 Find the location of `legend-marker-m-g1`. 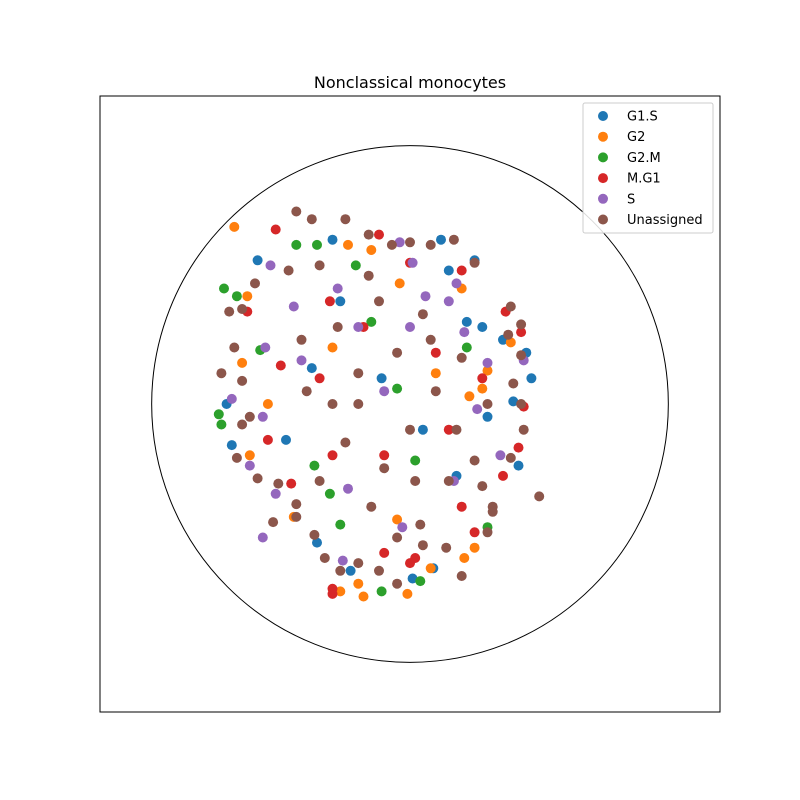

legend-marker-m-g1 is located at coordinates (603, 178).